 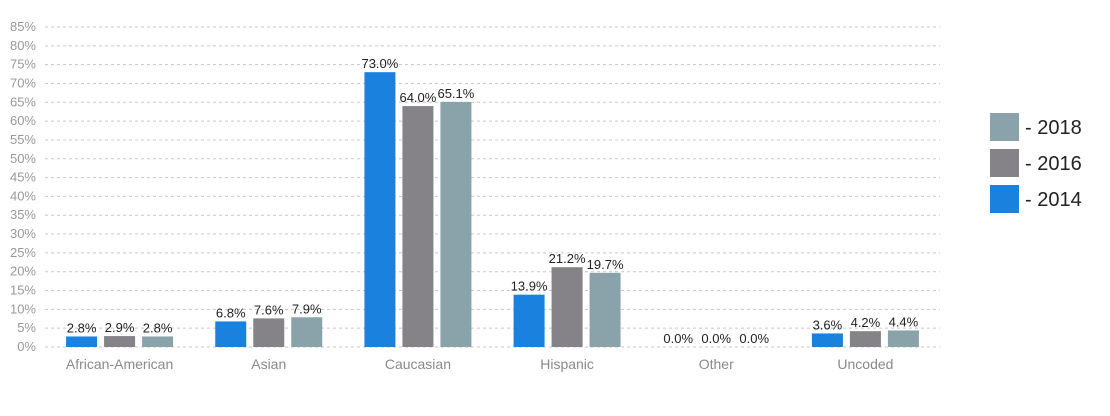 I want to click on y-tick-label: 20%, so click(x=23, y=271).